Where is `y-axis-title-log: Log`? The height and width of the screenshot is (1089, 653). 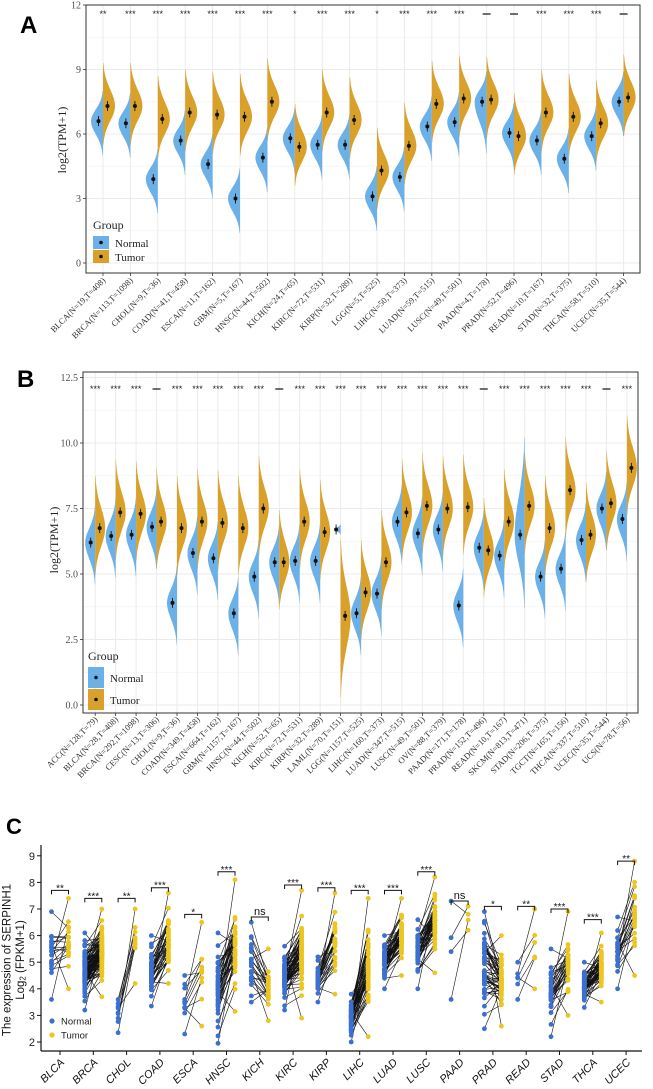
y-axis-title-log: Log is located at coordinates (21, 990).